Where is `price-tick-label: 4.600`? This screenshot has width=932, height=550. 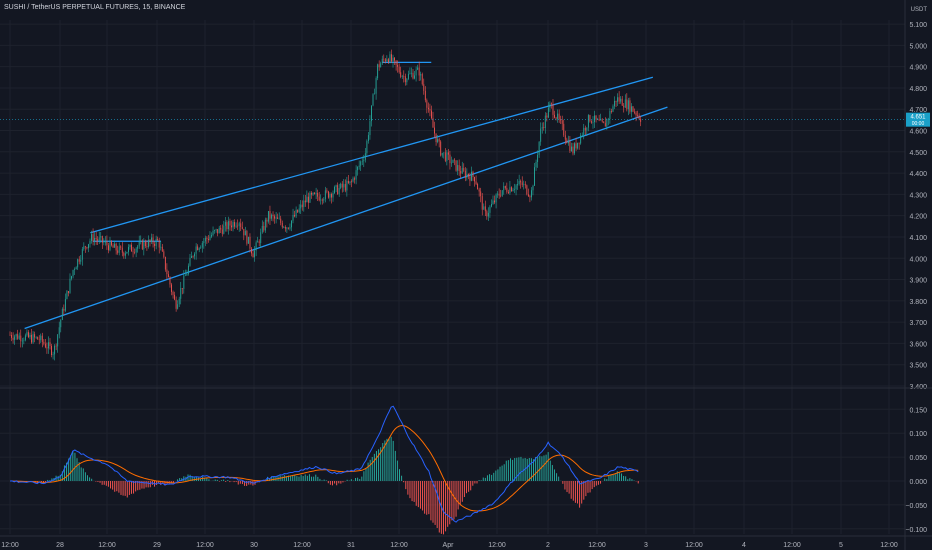
price-tick-label: 4.600 is located at coordinates (918, 132).